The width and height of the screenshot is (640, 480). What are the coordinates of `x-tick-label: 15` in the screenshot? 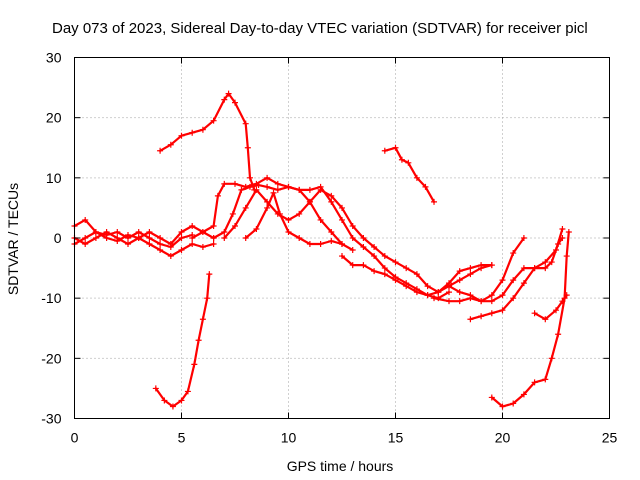 It's located at (396, 438).